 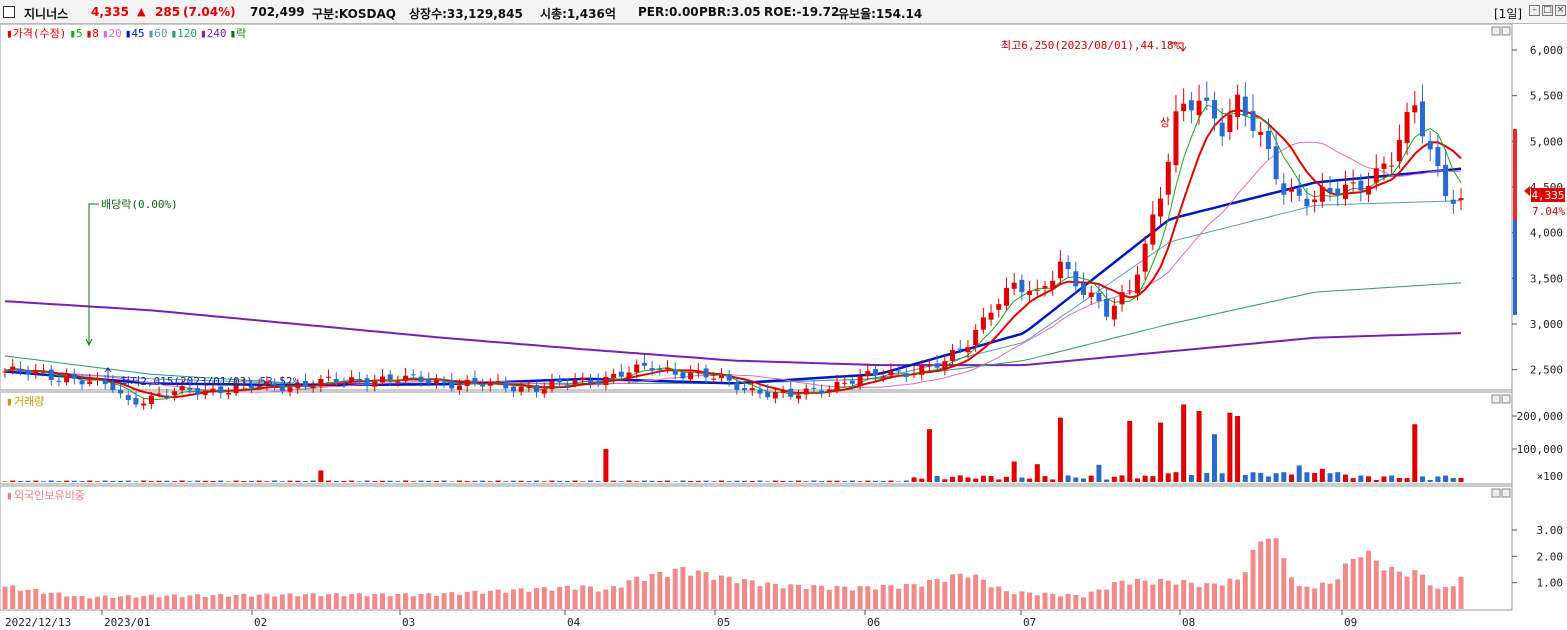 What do you see at coordinates (1508, 14) in the screenshot?
I see `period-selector: [1일]` at bounding box center [1508, 14].